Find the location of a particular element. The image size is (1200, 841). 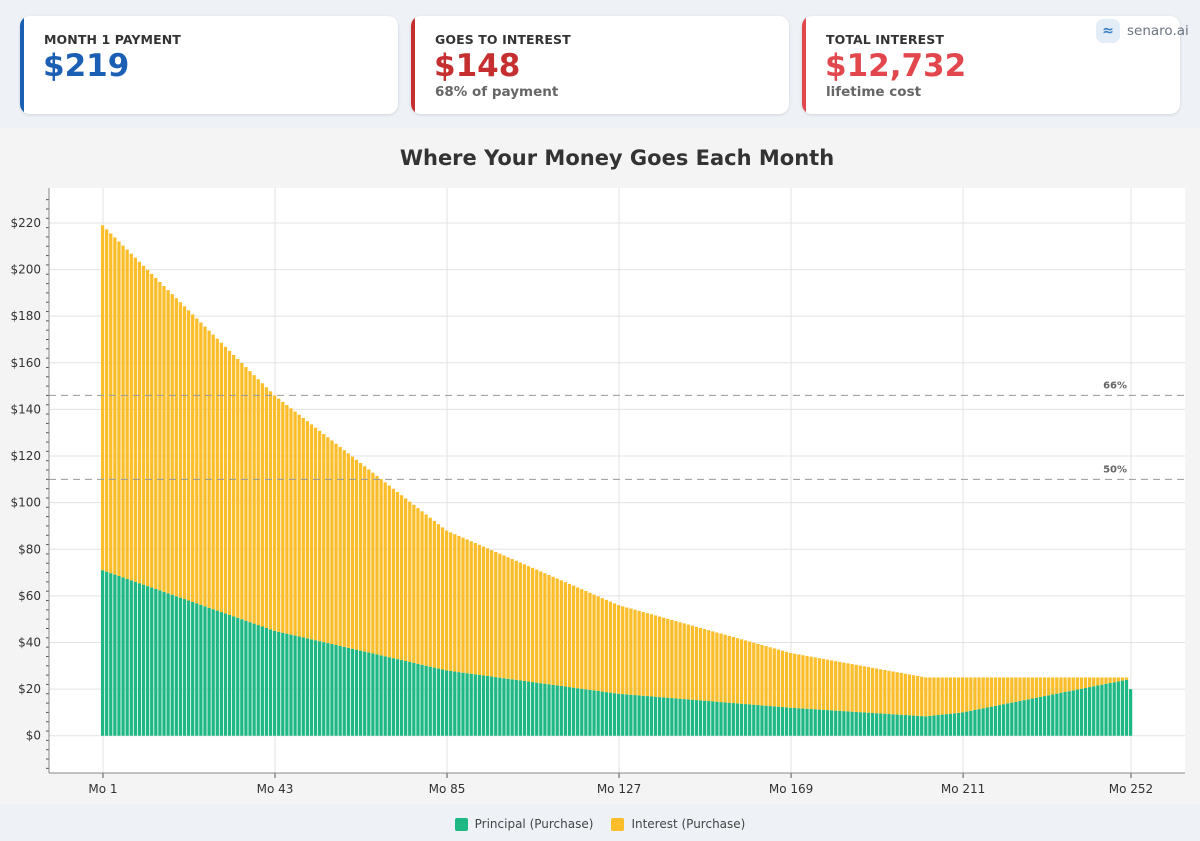

brand-logo: ≈ senaro.ai is located at coordinates (1142, 31).